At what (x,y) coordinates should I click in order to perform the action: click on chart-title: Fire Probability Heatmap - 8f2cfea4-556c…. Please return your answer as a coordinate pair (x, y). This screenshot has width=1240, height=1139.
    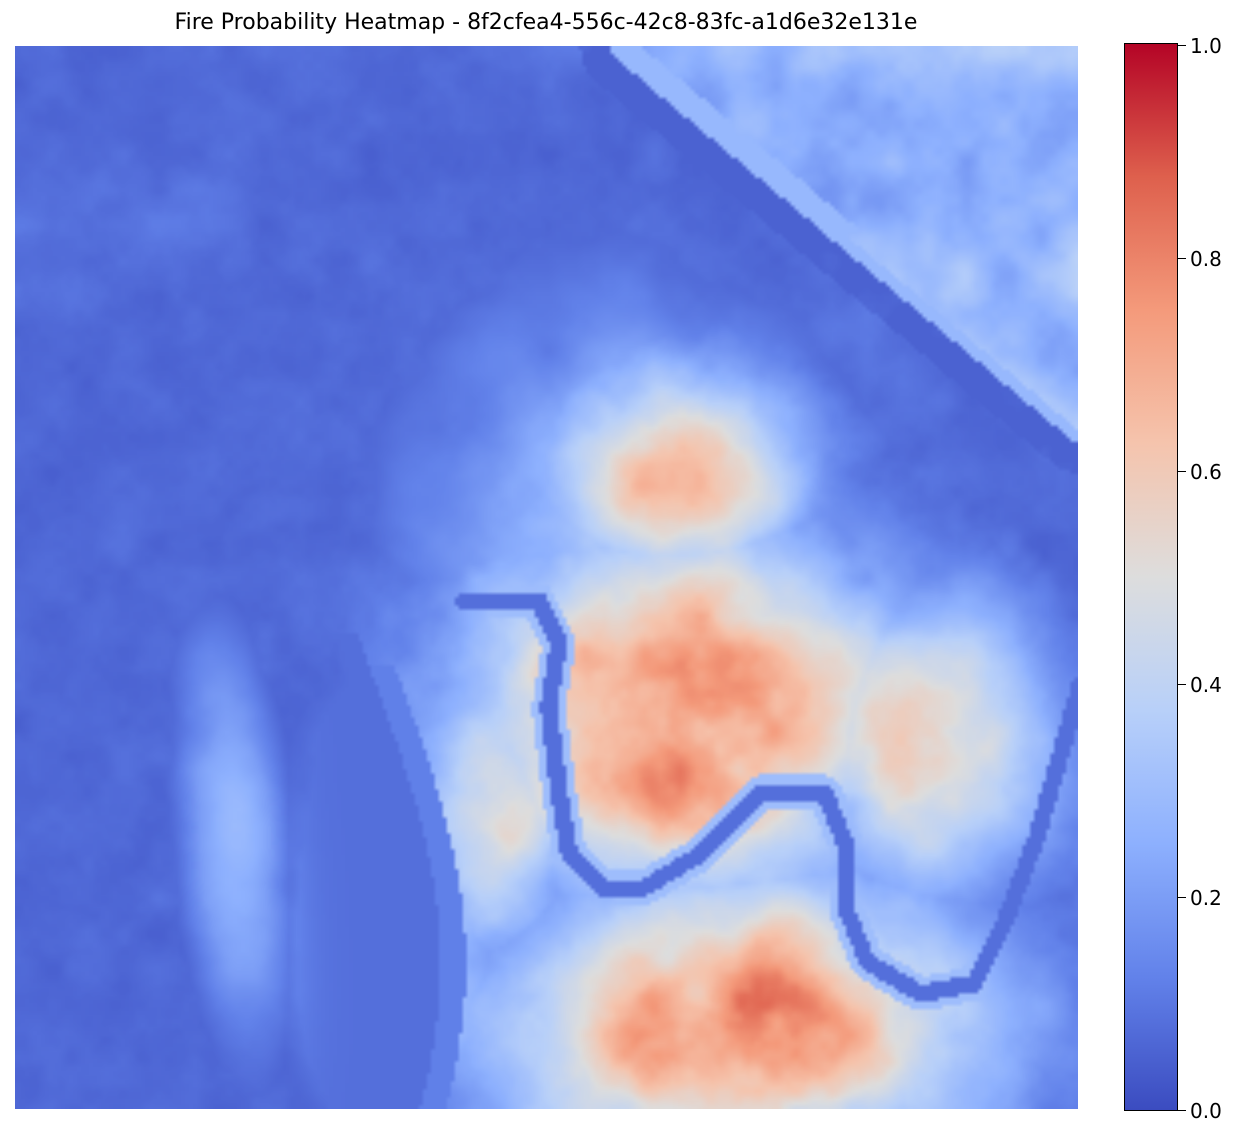
    Looking at the image, I should click on (546, 22).